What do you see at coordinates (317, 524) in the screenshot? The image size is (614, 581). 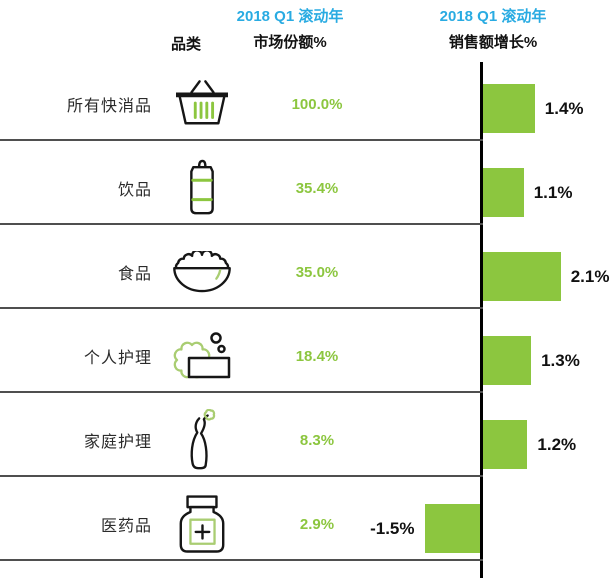 I see `market-share-value: 2.9%` at bounding box center [317, 524].